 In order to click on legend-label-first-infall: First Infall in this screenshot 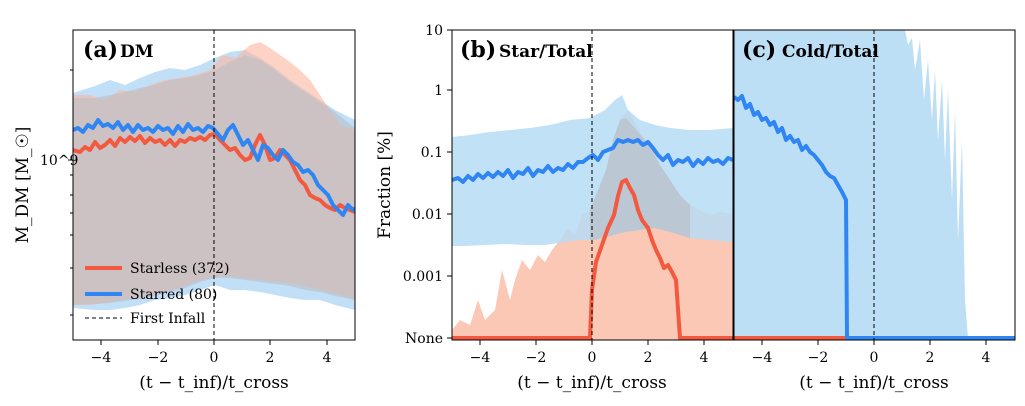, I will do `click(168, 319)`.